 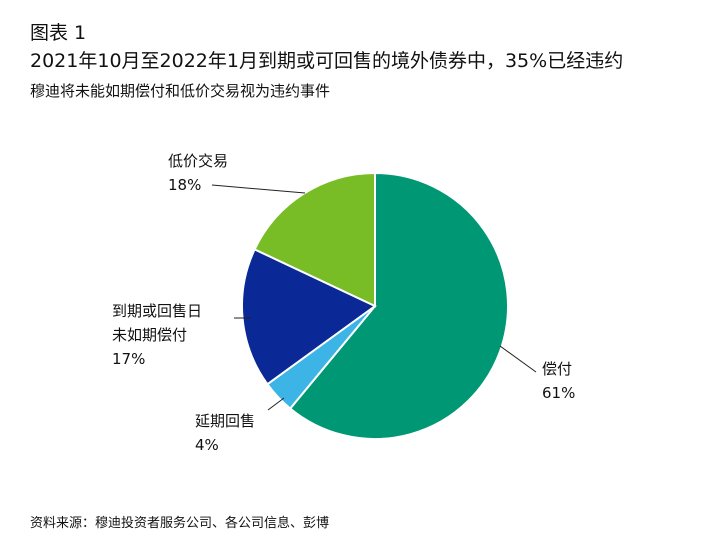 I want to click on figure-label: 图表 1, so click(x=58, y=33).